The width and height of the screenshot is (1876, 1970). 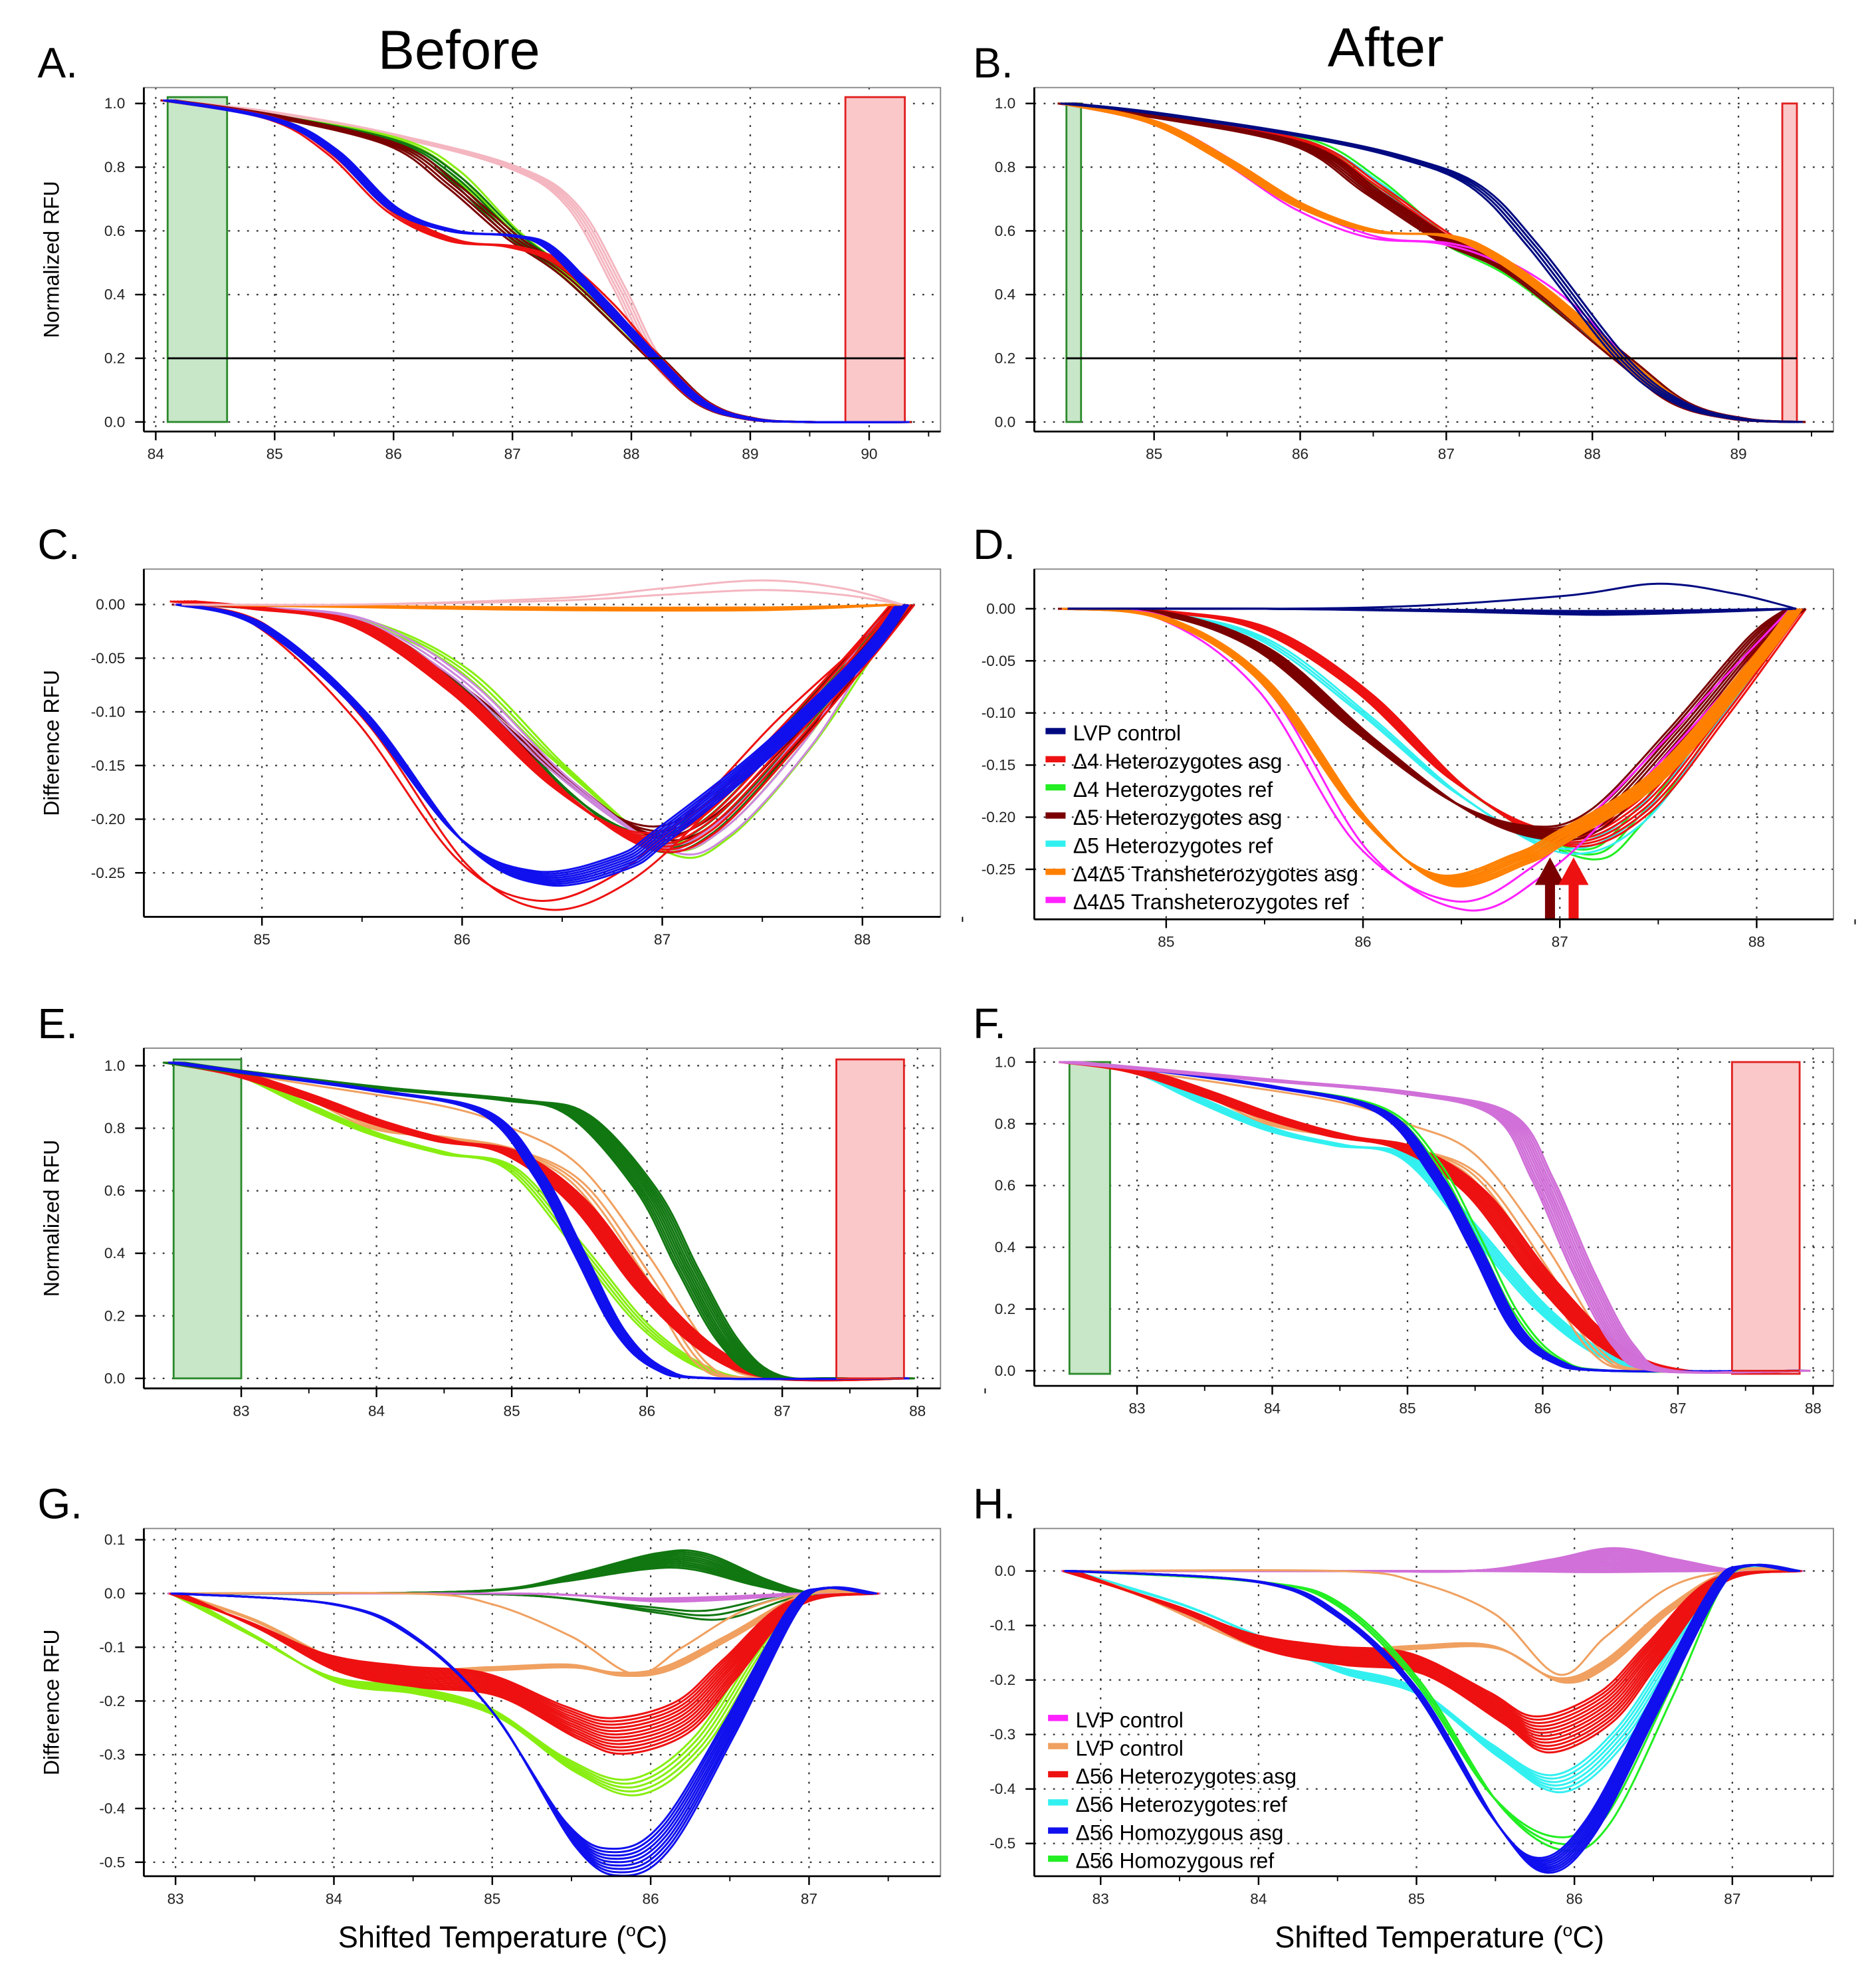 I want to click on series-line-lime, so click(x=1430, y=1217).